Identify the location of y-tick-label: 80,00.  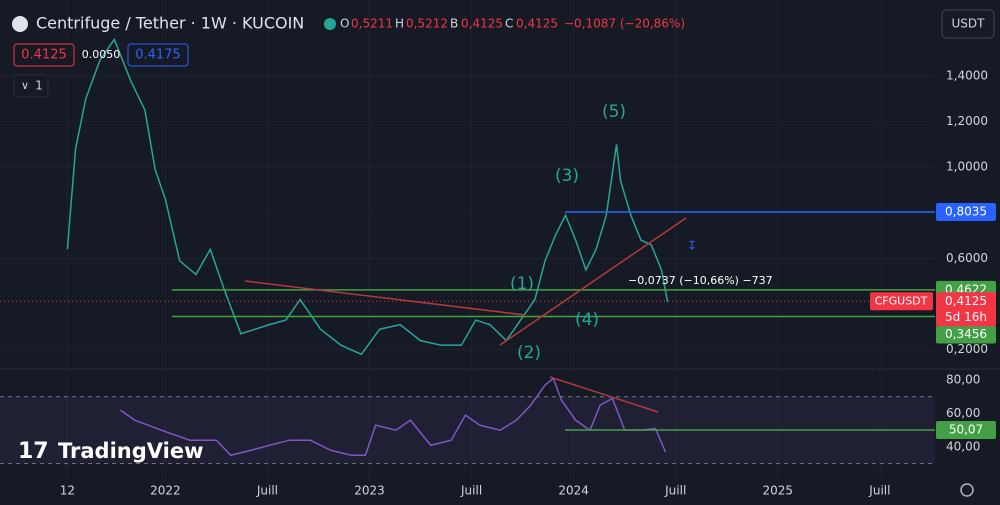
(963, 380).